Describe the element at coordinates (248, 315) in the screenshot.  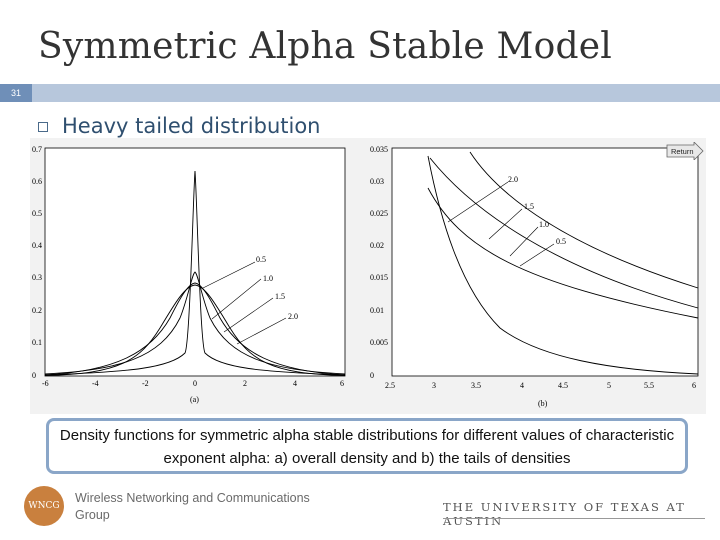
I see `a-leader-1.5` at that location.